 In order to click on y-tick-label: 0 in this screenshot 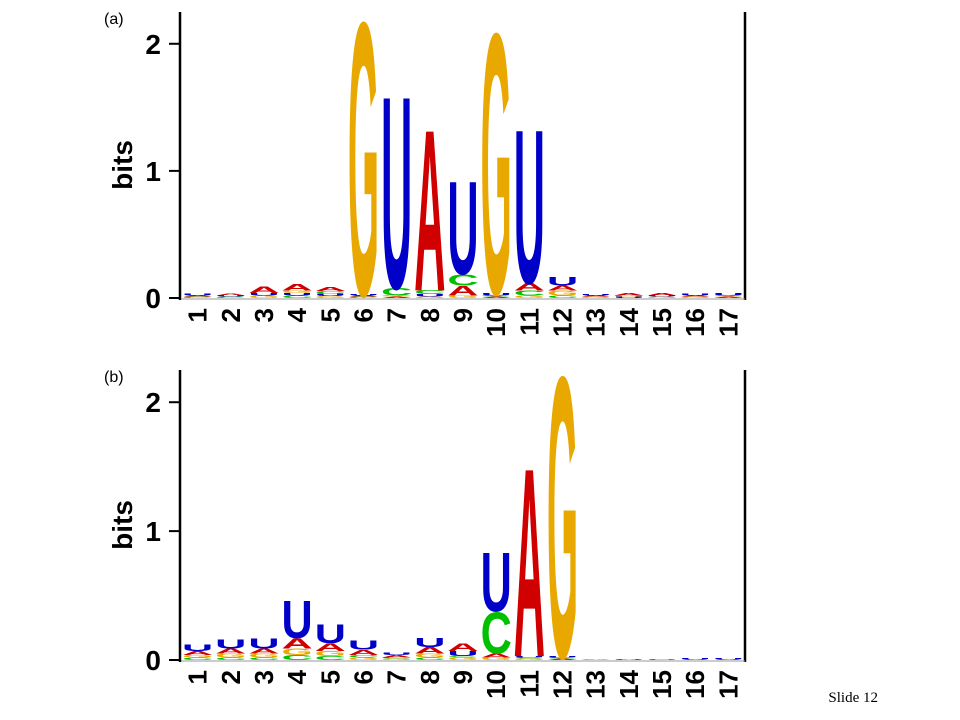, I will do `click(153, 660)`.